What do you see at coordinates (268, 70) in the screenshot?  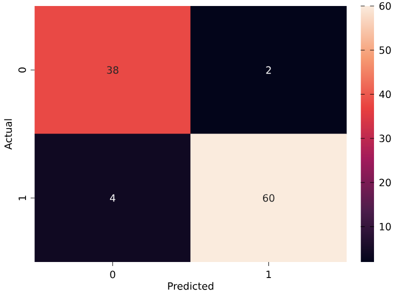 I see `data-label: 2` at bounding box center [268, 70].